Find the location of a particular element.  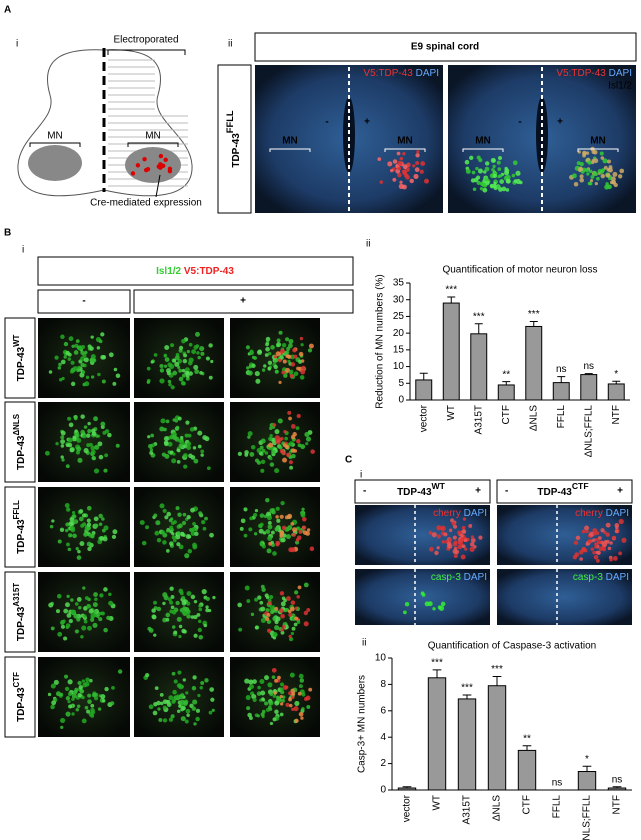

label-base: TDP-43 is located at coordinates (554, 492).